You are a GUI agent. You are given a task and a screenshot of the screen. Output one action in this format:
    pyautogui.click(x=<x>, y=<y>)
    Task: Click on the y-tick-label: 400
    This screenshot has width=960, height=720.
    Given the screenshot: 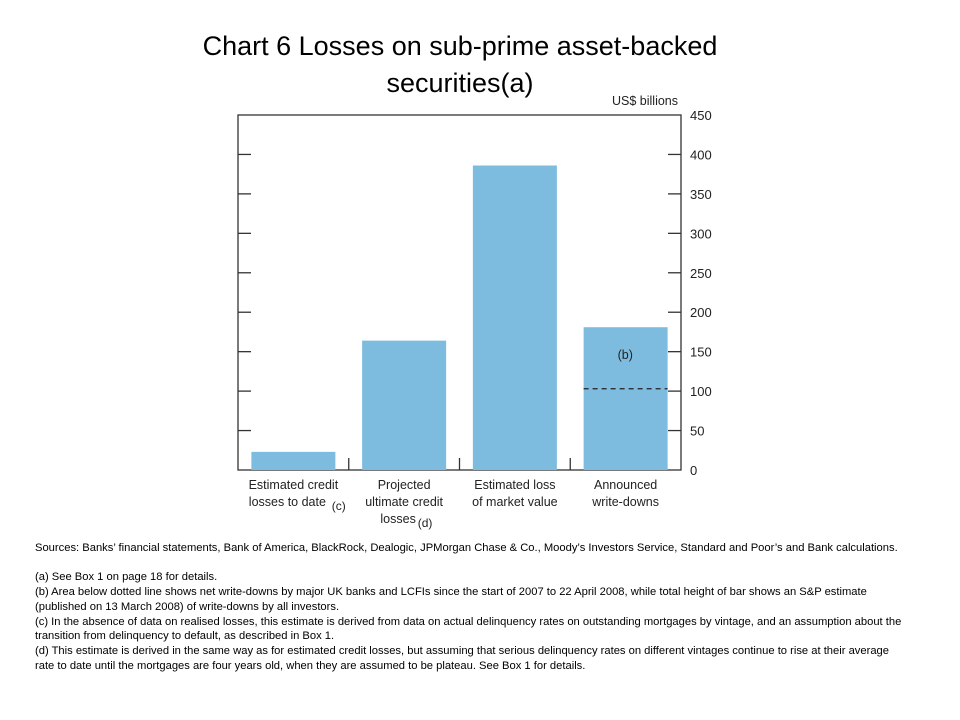 What is the action you would take?
    pyautogui.click(x=701, y=154)
    